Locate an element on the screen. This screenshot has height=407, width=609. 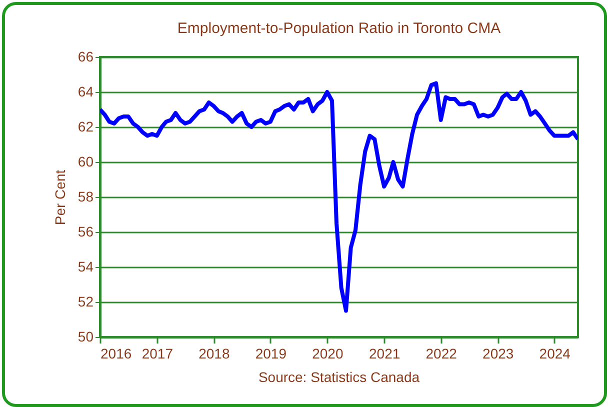
source-note: Source: Statistics Canada is located at coordinates (339, 377).